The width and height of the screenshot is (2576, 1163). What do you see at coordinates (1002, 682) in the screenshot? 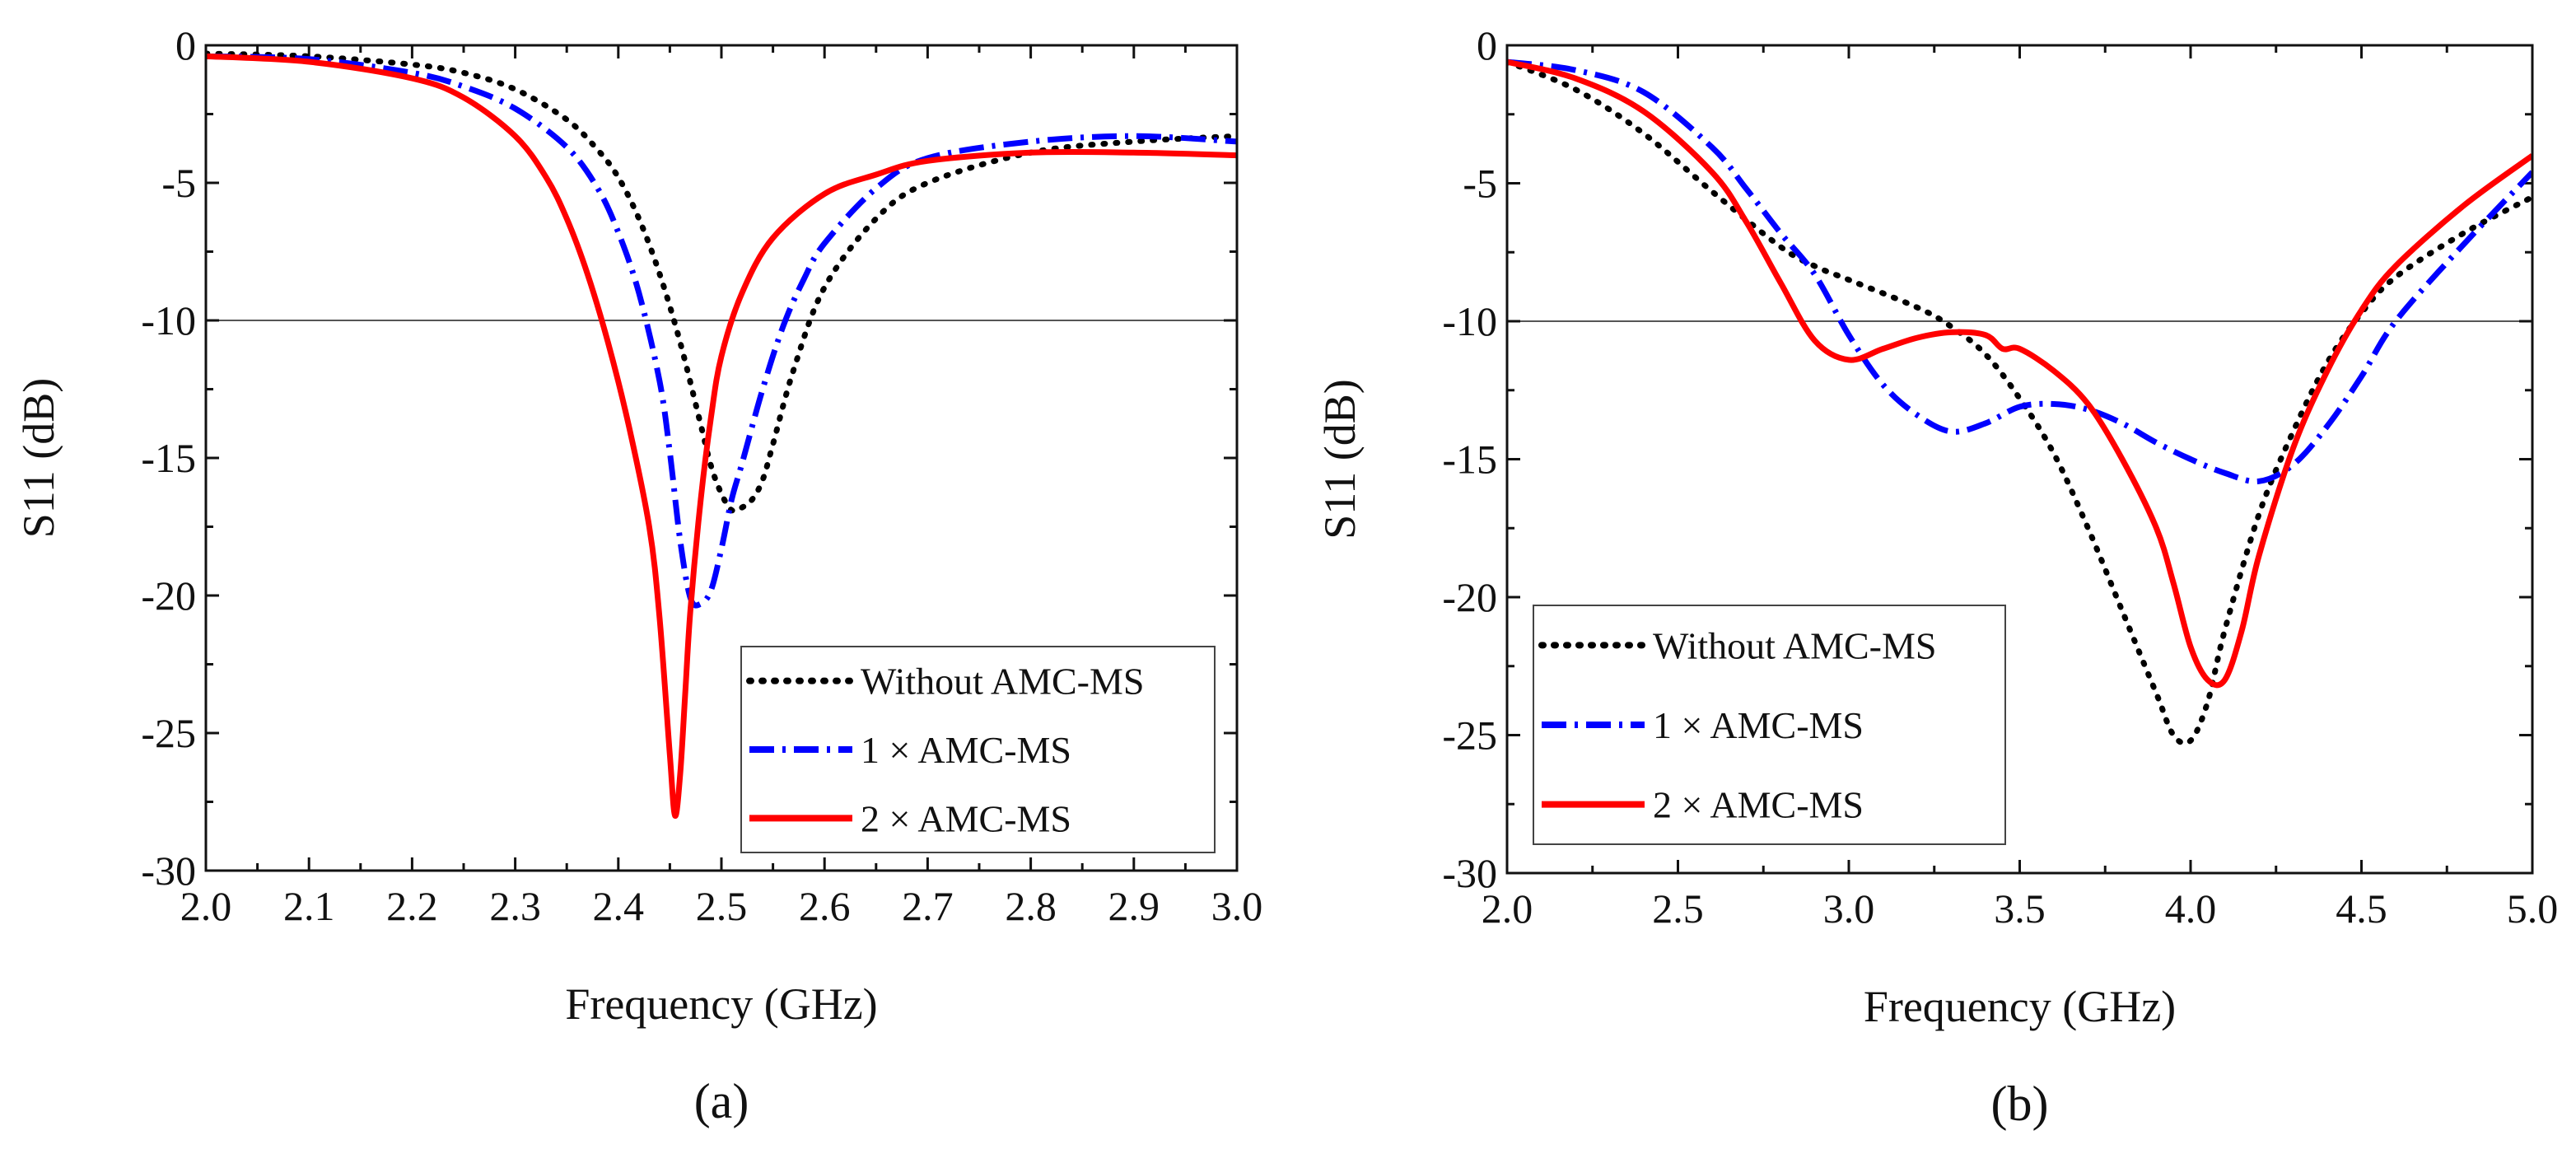
I see `panel-a-legend-label-1: Without AMC-MS` at bounding box center [1002, 682].